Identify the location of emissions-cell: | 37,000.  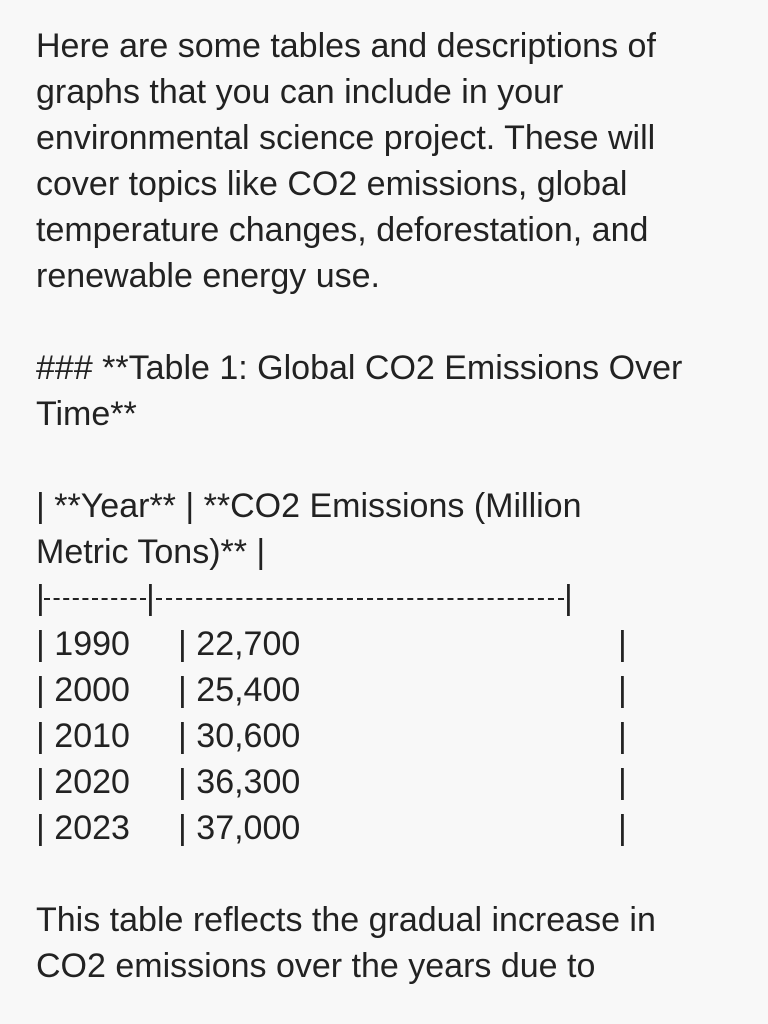
(239, 828).